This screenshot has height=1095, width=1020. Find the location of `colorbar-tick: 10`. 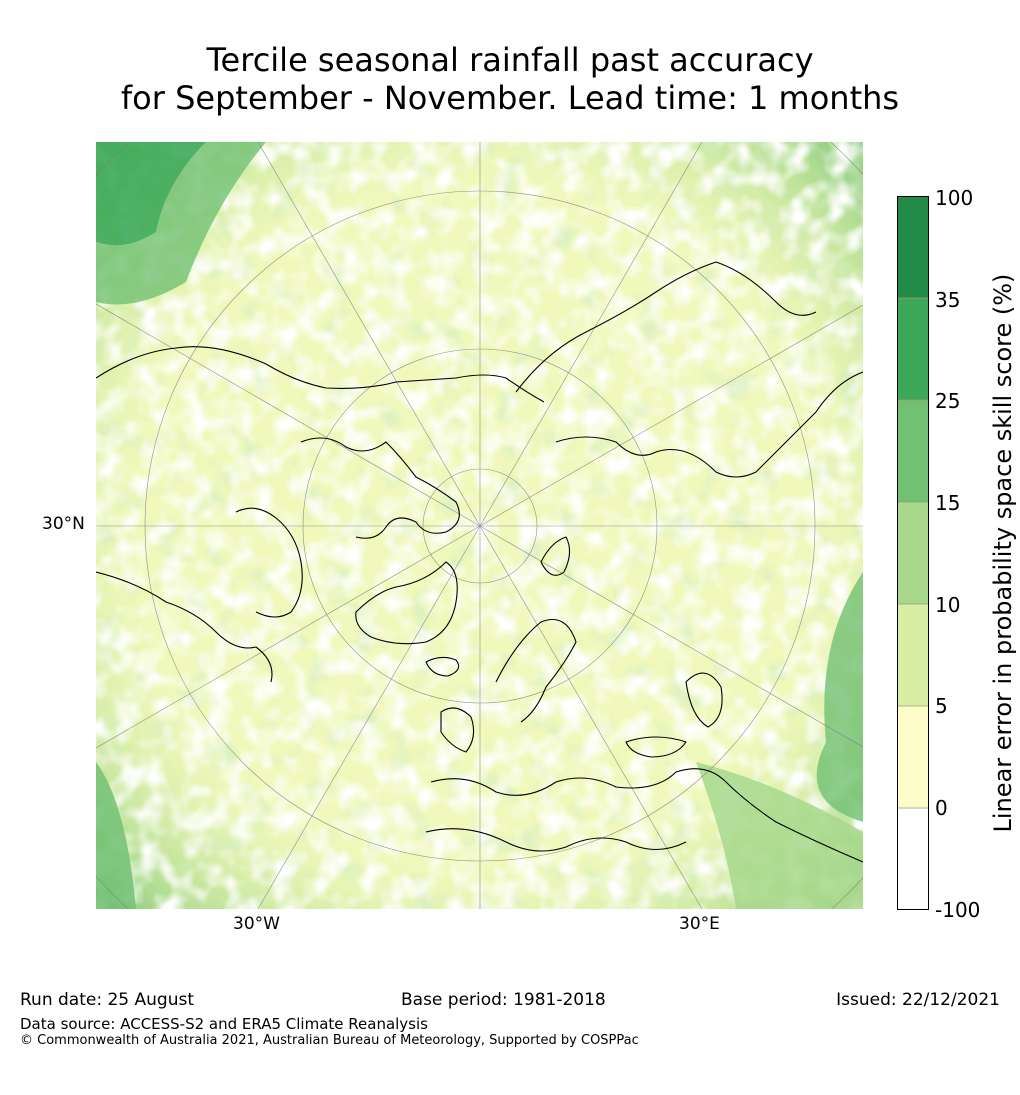

colorbar-tick: 10 is located at coordinates (948, 605).